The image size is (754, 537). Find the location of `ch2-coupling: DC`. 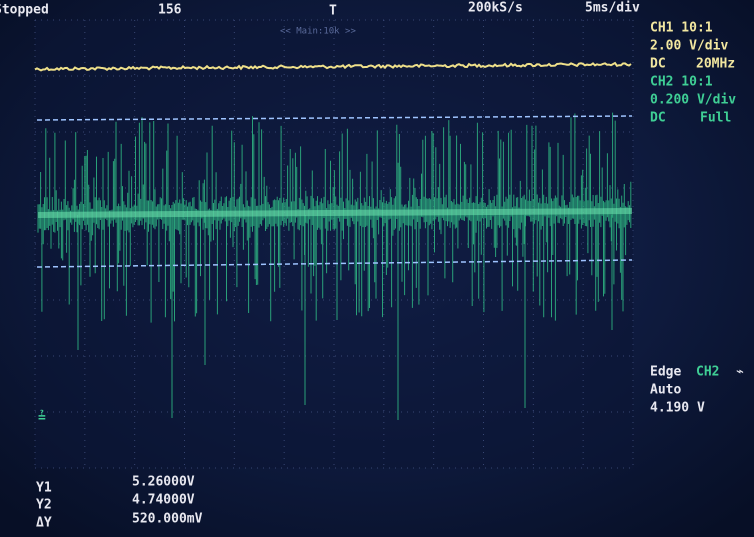

ch2-coupling: DC is located at coordinates (658, 118).